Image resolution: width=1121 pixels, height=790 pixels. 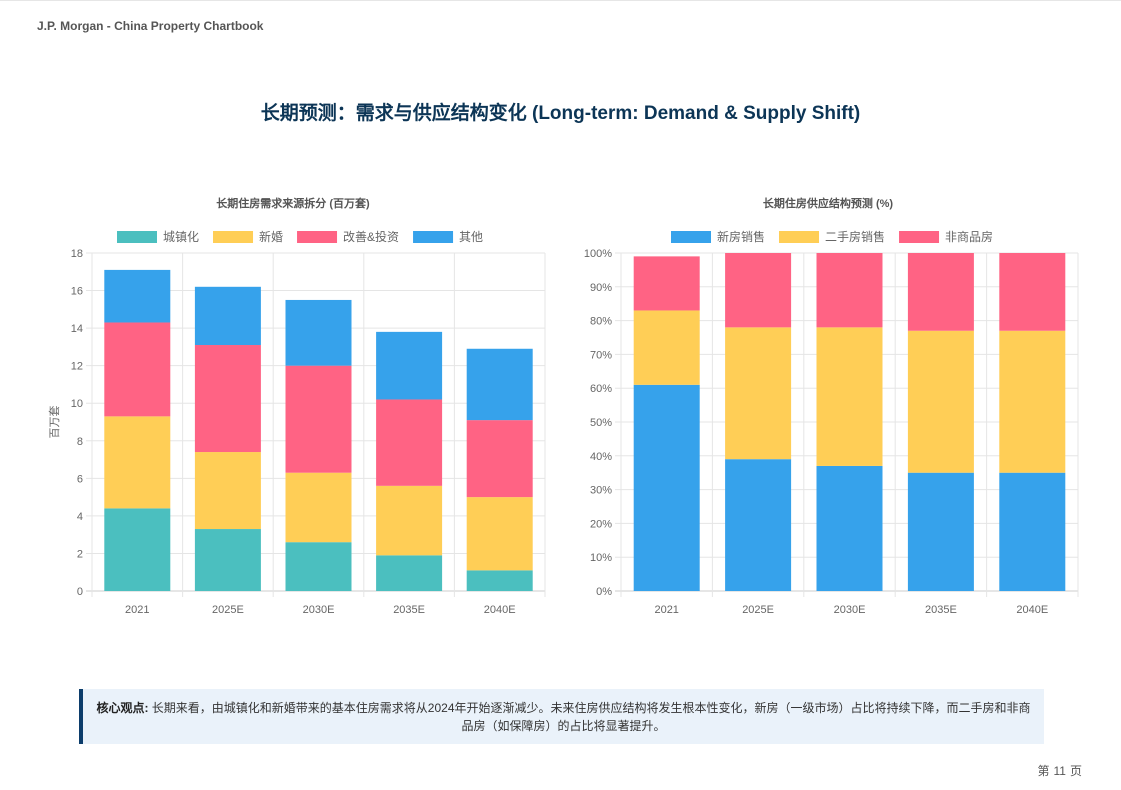 I want to click on header-brand: J.P. Morgan - China Property Chartbook, so click(x=150, y=26).